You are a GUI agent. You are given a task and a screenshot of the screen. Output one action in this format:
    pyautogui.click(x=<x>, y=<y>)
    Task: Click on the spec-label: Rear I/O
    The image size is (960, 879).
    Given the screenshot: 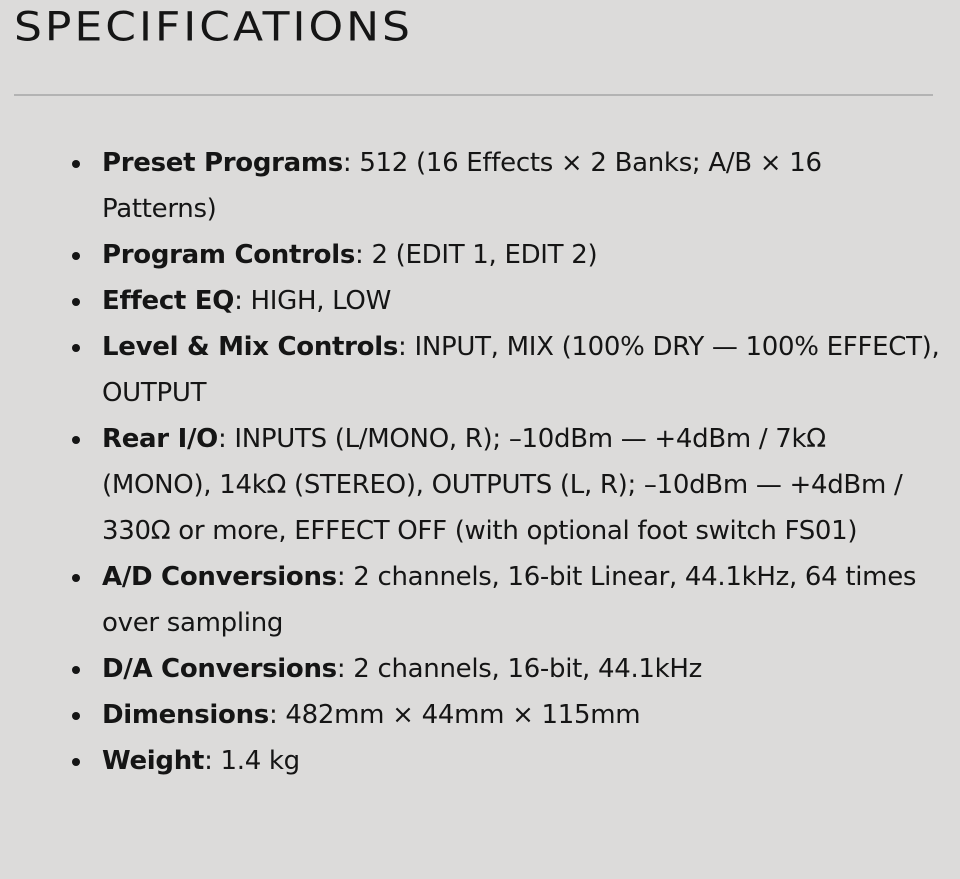 What is the action you would take?
    pyautogui.click(x=160, y=439)
    